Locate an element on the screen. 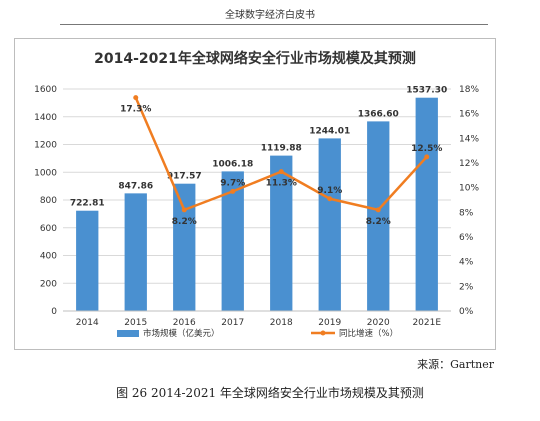 This screenshot has width=540, height=421. source-note: 来源：Gartner is located at coordinates (455, 364).